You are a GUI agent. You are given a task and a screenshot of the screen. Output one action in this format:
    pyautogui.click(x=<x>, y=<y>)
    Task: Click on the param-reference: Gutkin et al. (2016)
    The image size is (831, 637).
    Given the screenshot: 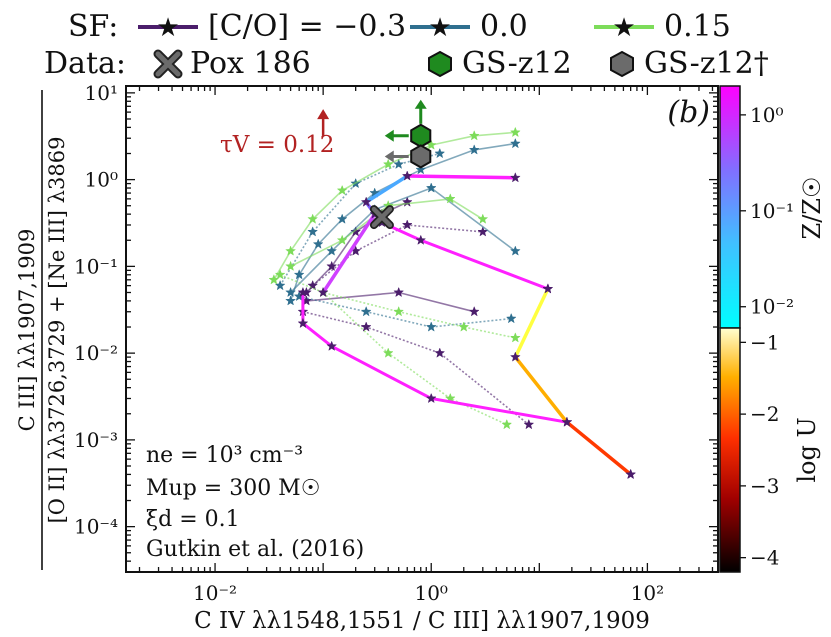 What is the action you would take?
    pyautogui.click(x=255, y=549)
    